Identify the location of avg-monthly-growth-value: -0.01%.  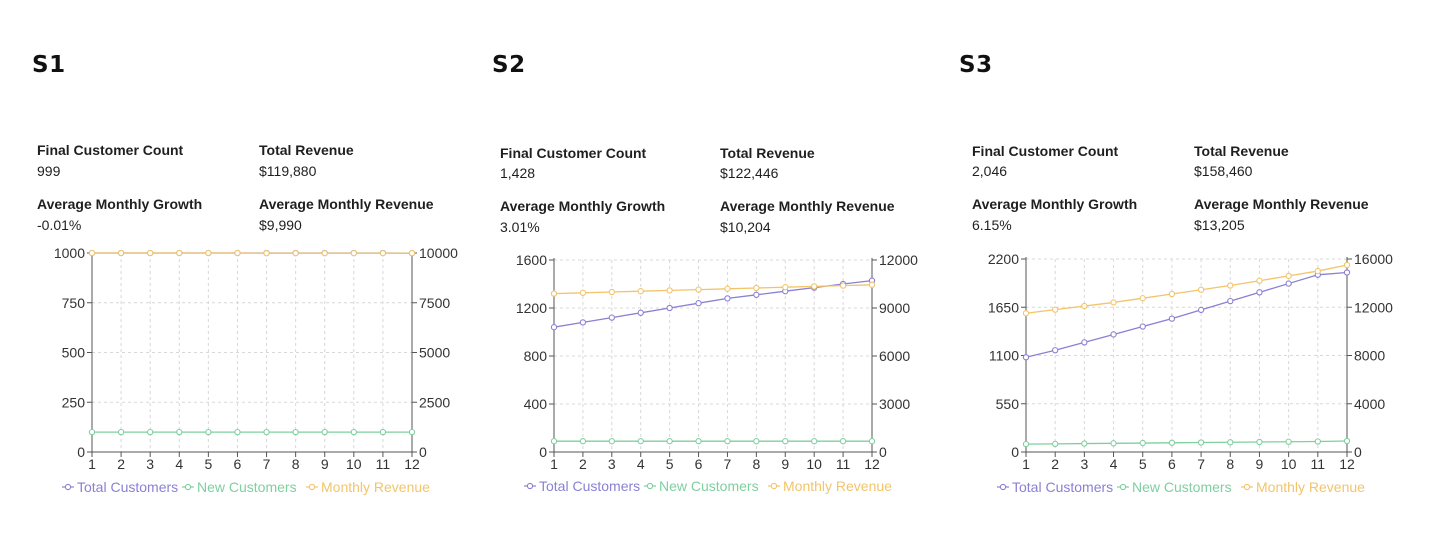
(59, 225).